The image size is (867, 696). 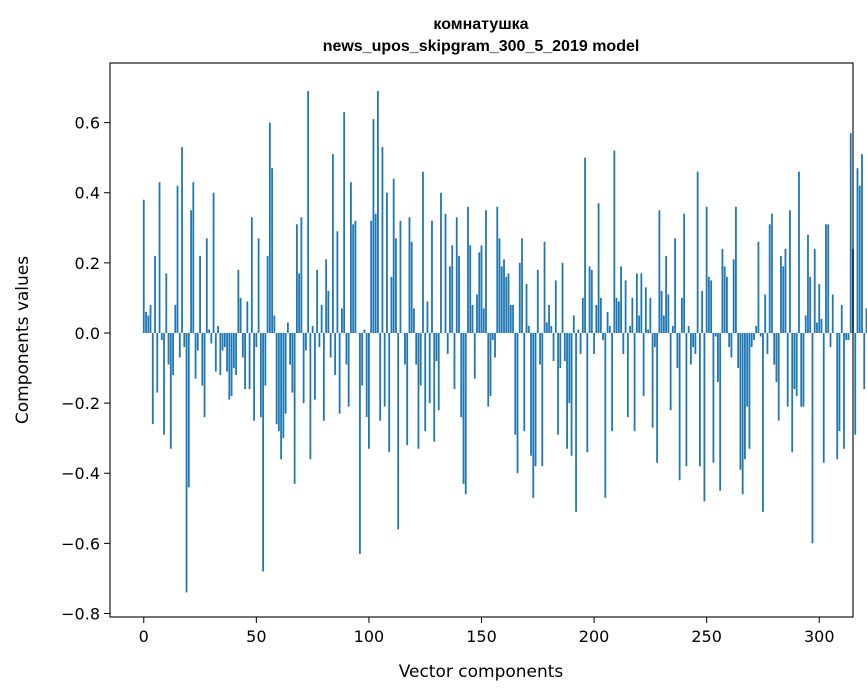 I want to click on chart-title: комнатушка, so click(x=480, y=24).